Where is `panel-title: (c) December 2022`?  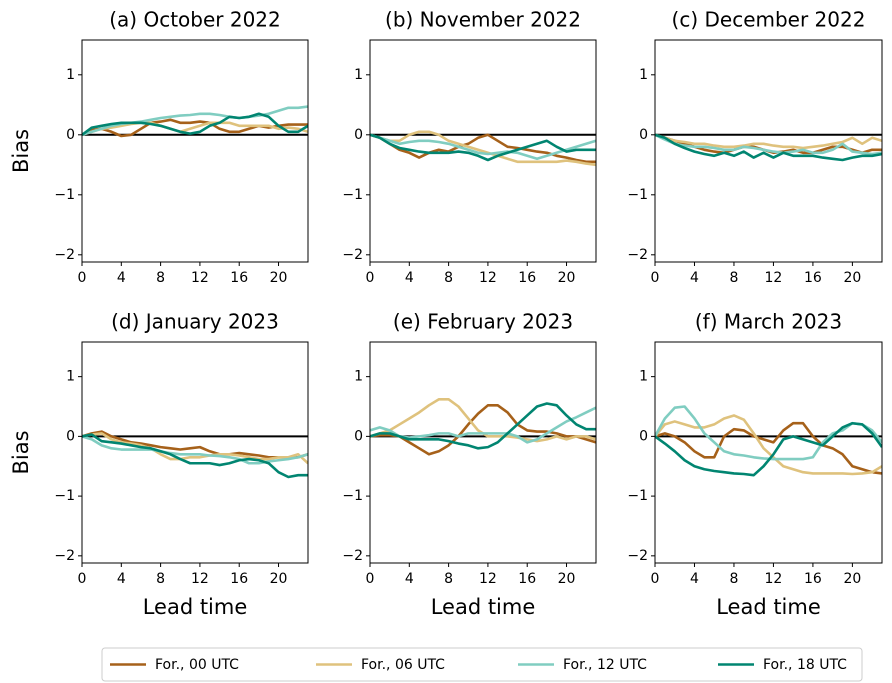
panel-title: (c) December 2022 is located at coordinates (769, 20).